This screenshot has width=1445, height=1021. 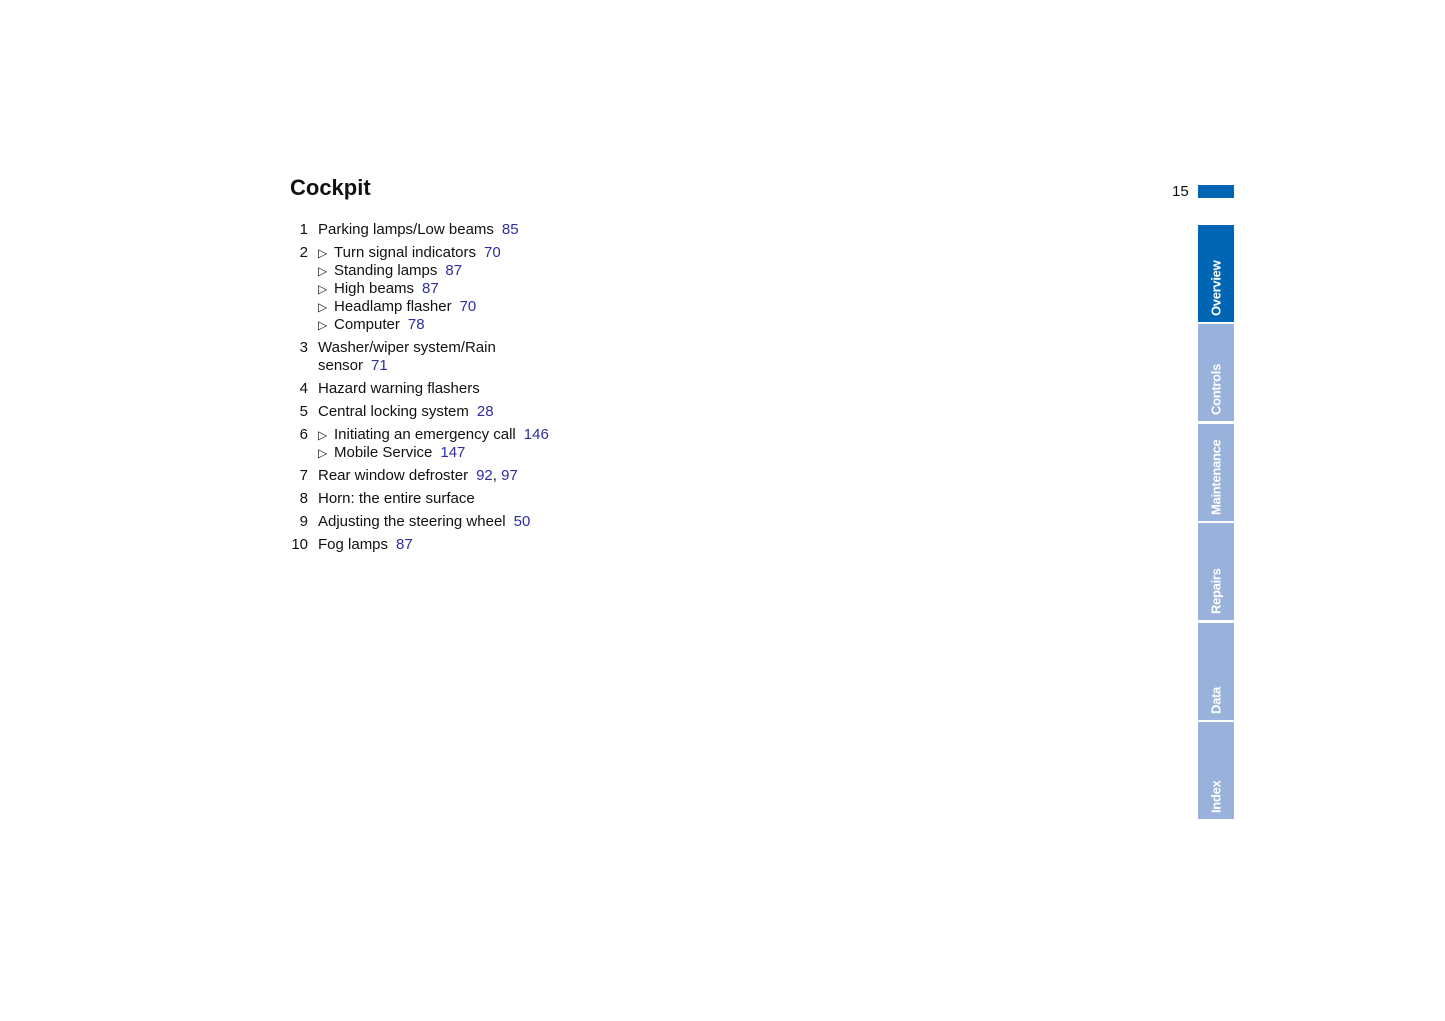 I want to click on list-item: 10 Fog lamps 87, so click(x=488, y=545).